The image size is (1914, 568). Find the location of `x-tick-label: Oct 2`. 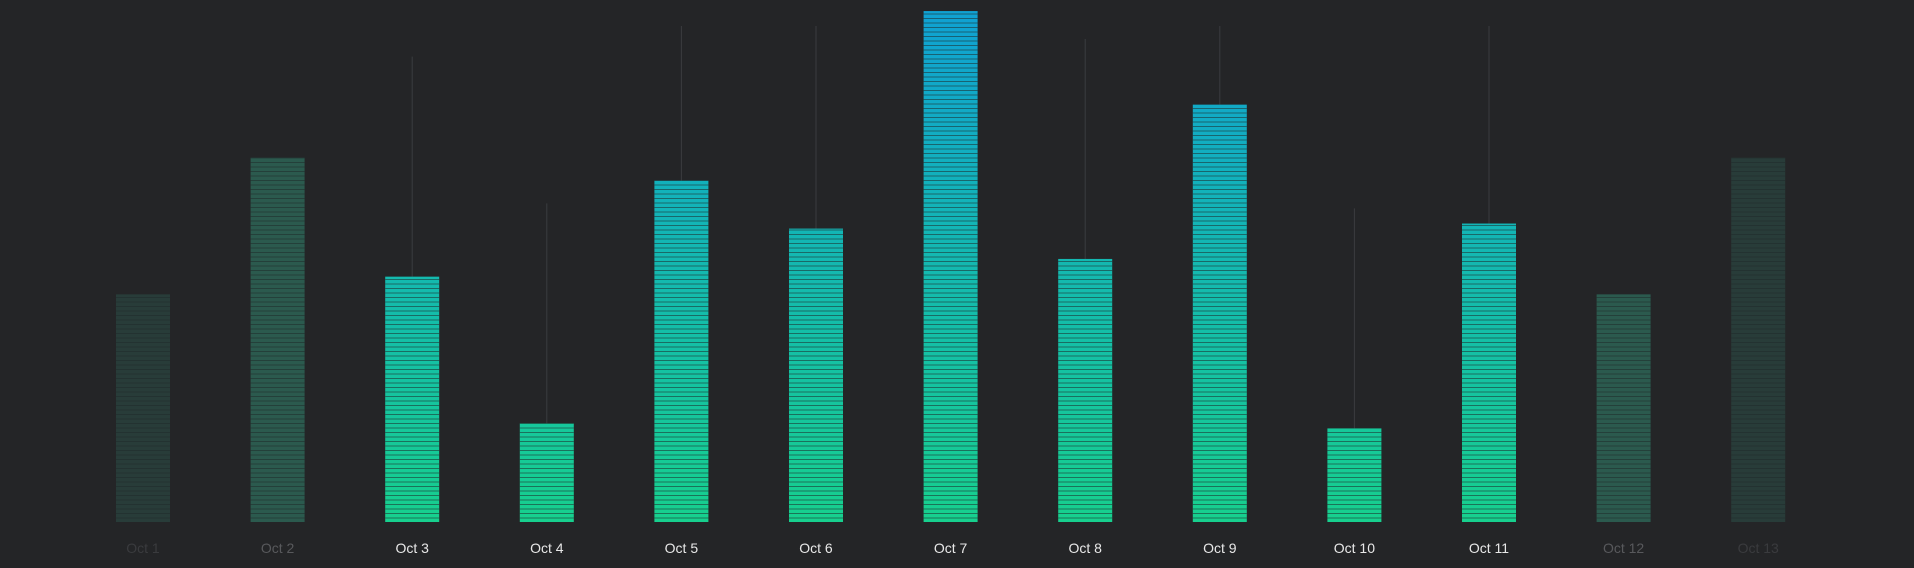

x-tick-label: Oct 2 is located at coordinates (278, 548).